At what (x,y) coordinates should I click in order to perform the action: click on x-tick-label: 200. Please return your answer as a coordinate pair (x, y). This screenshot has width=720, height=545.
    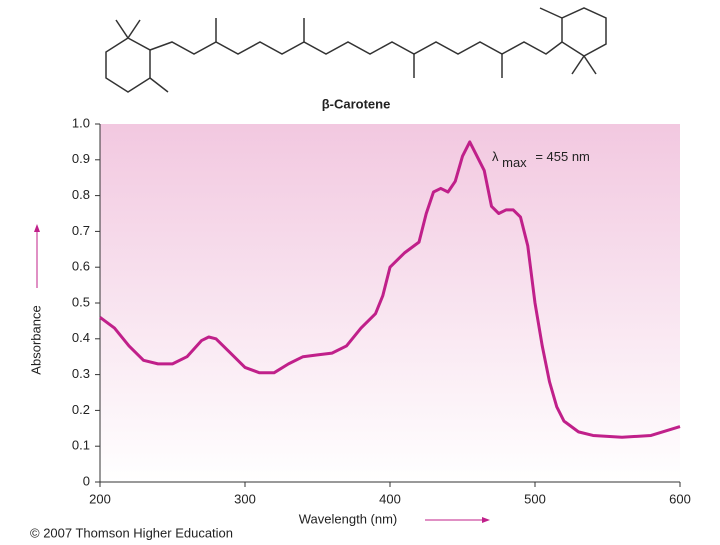
    Looking at the image, I should click on (100, 498).